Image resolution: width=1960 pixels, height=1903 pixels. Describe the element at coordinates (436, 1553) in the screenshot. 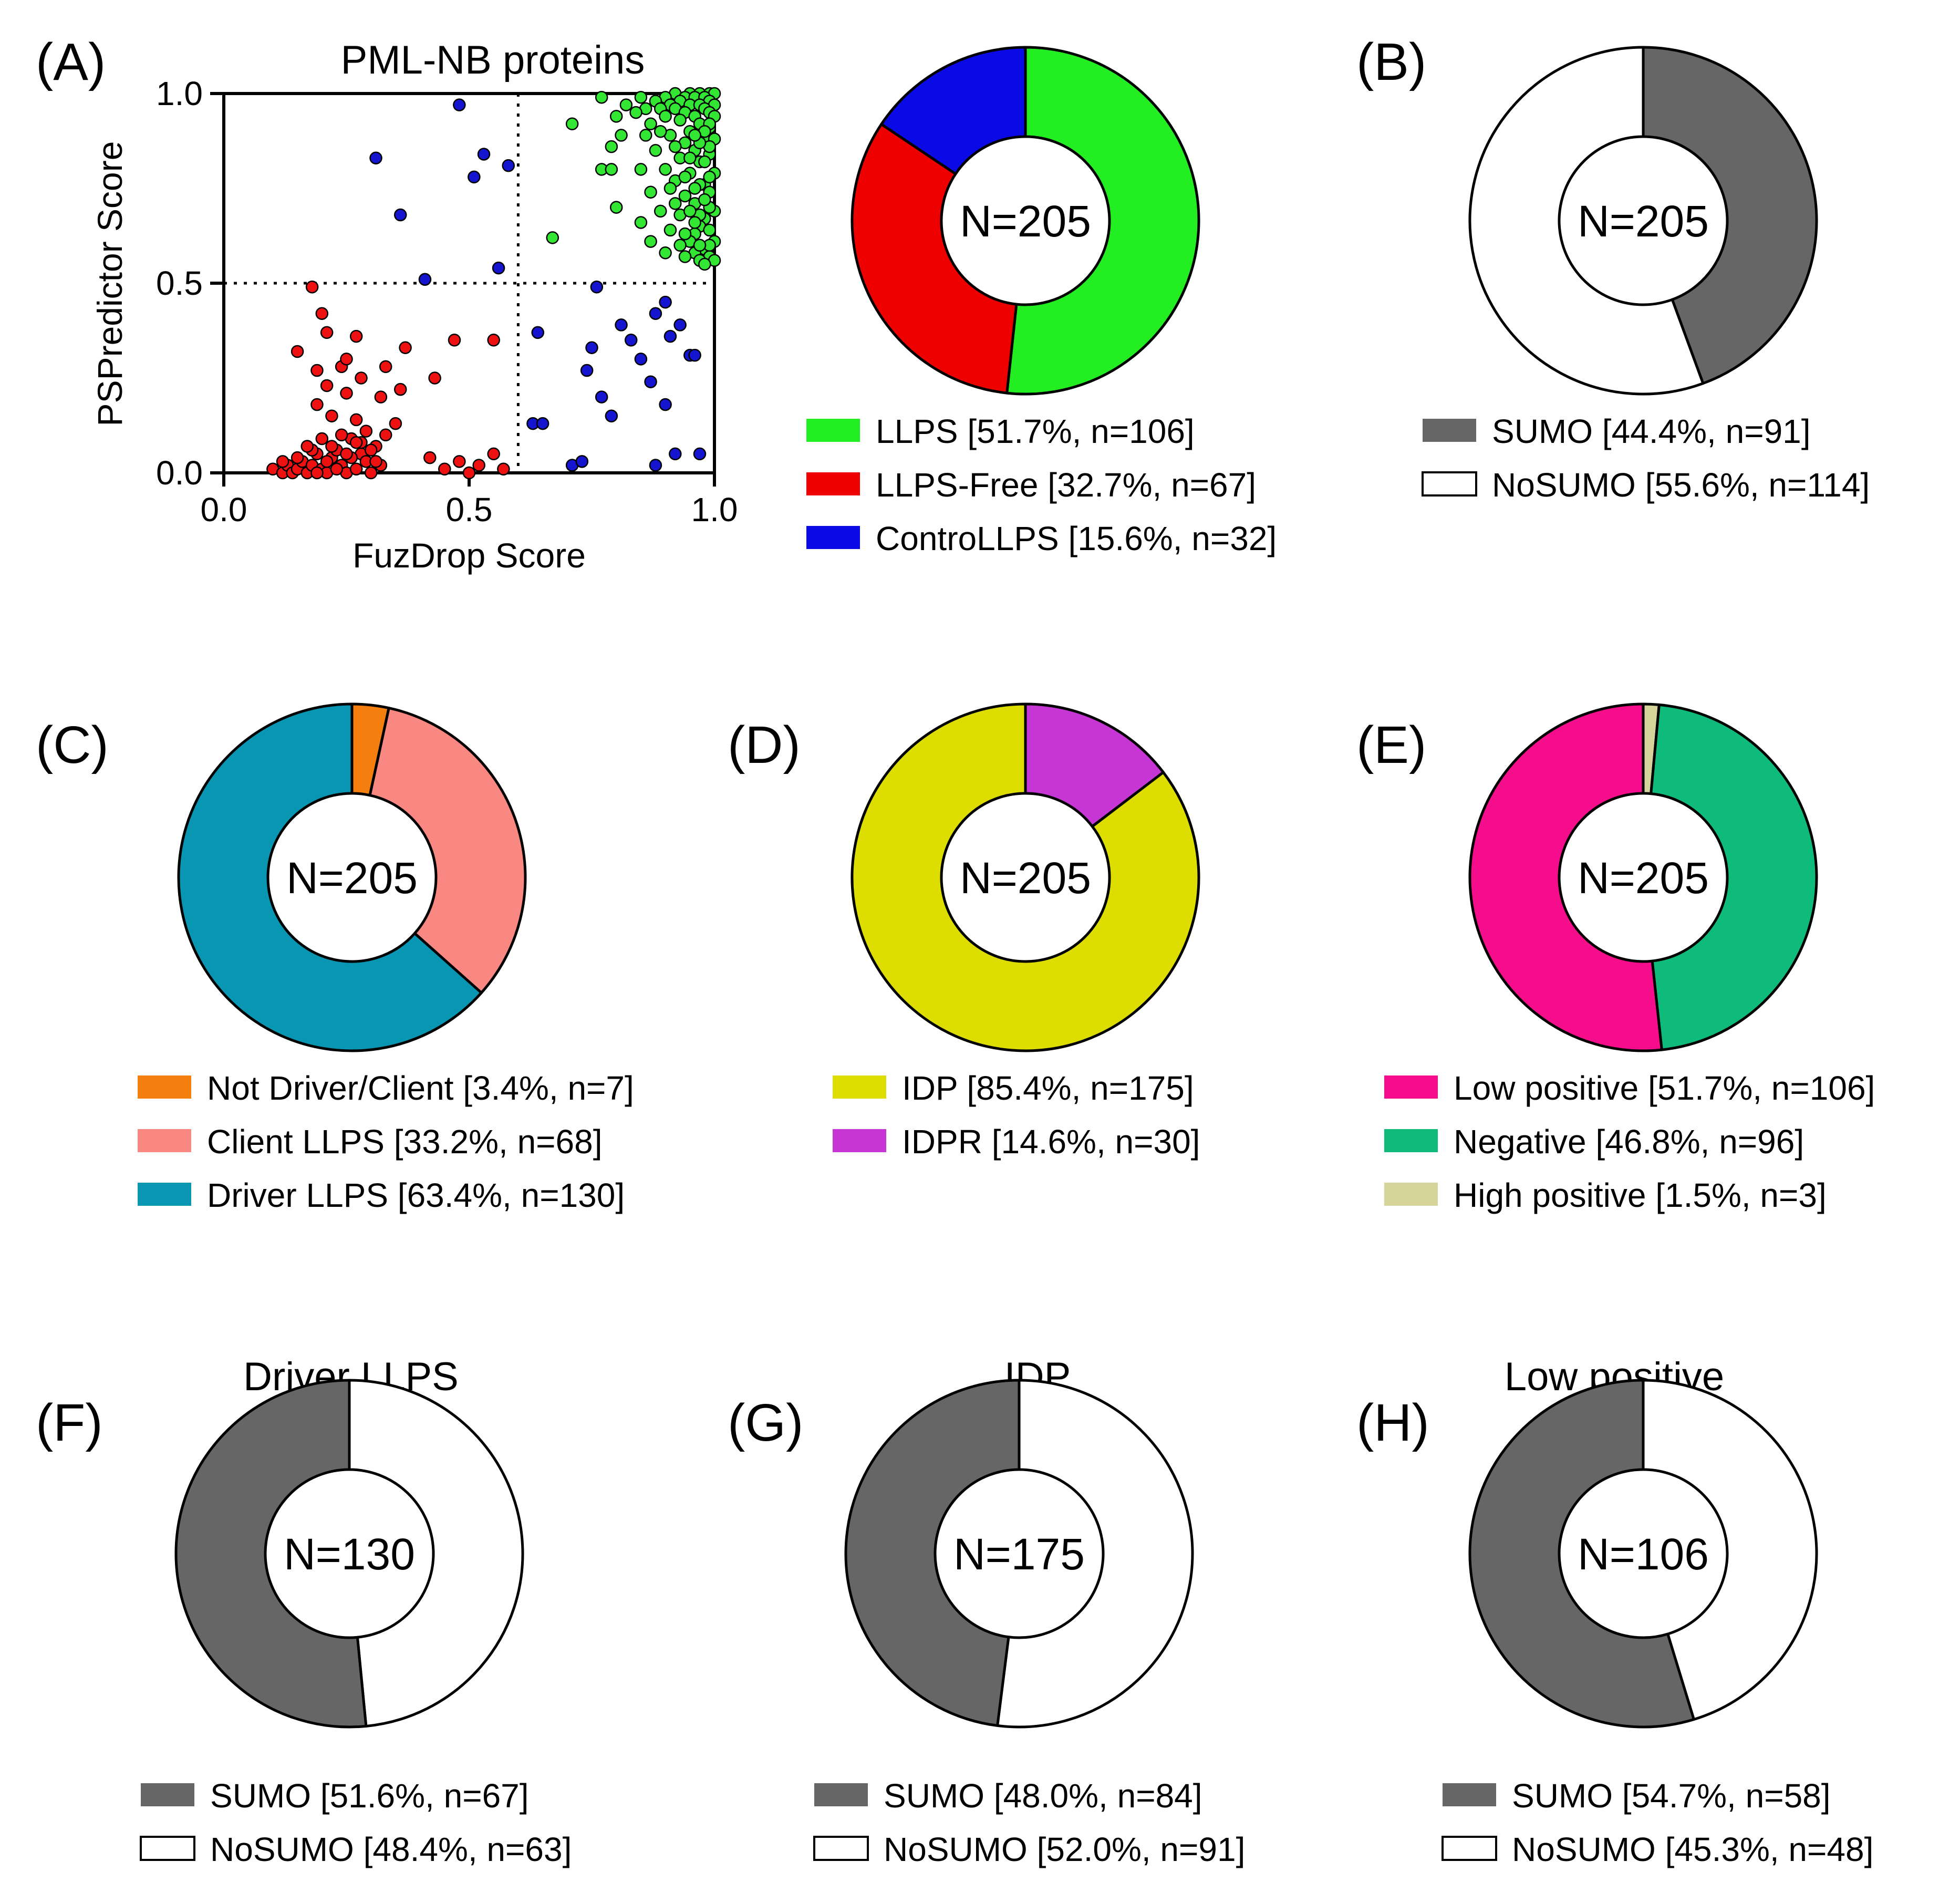

I see `slice-nosumo` at that location.